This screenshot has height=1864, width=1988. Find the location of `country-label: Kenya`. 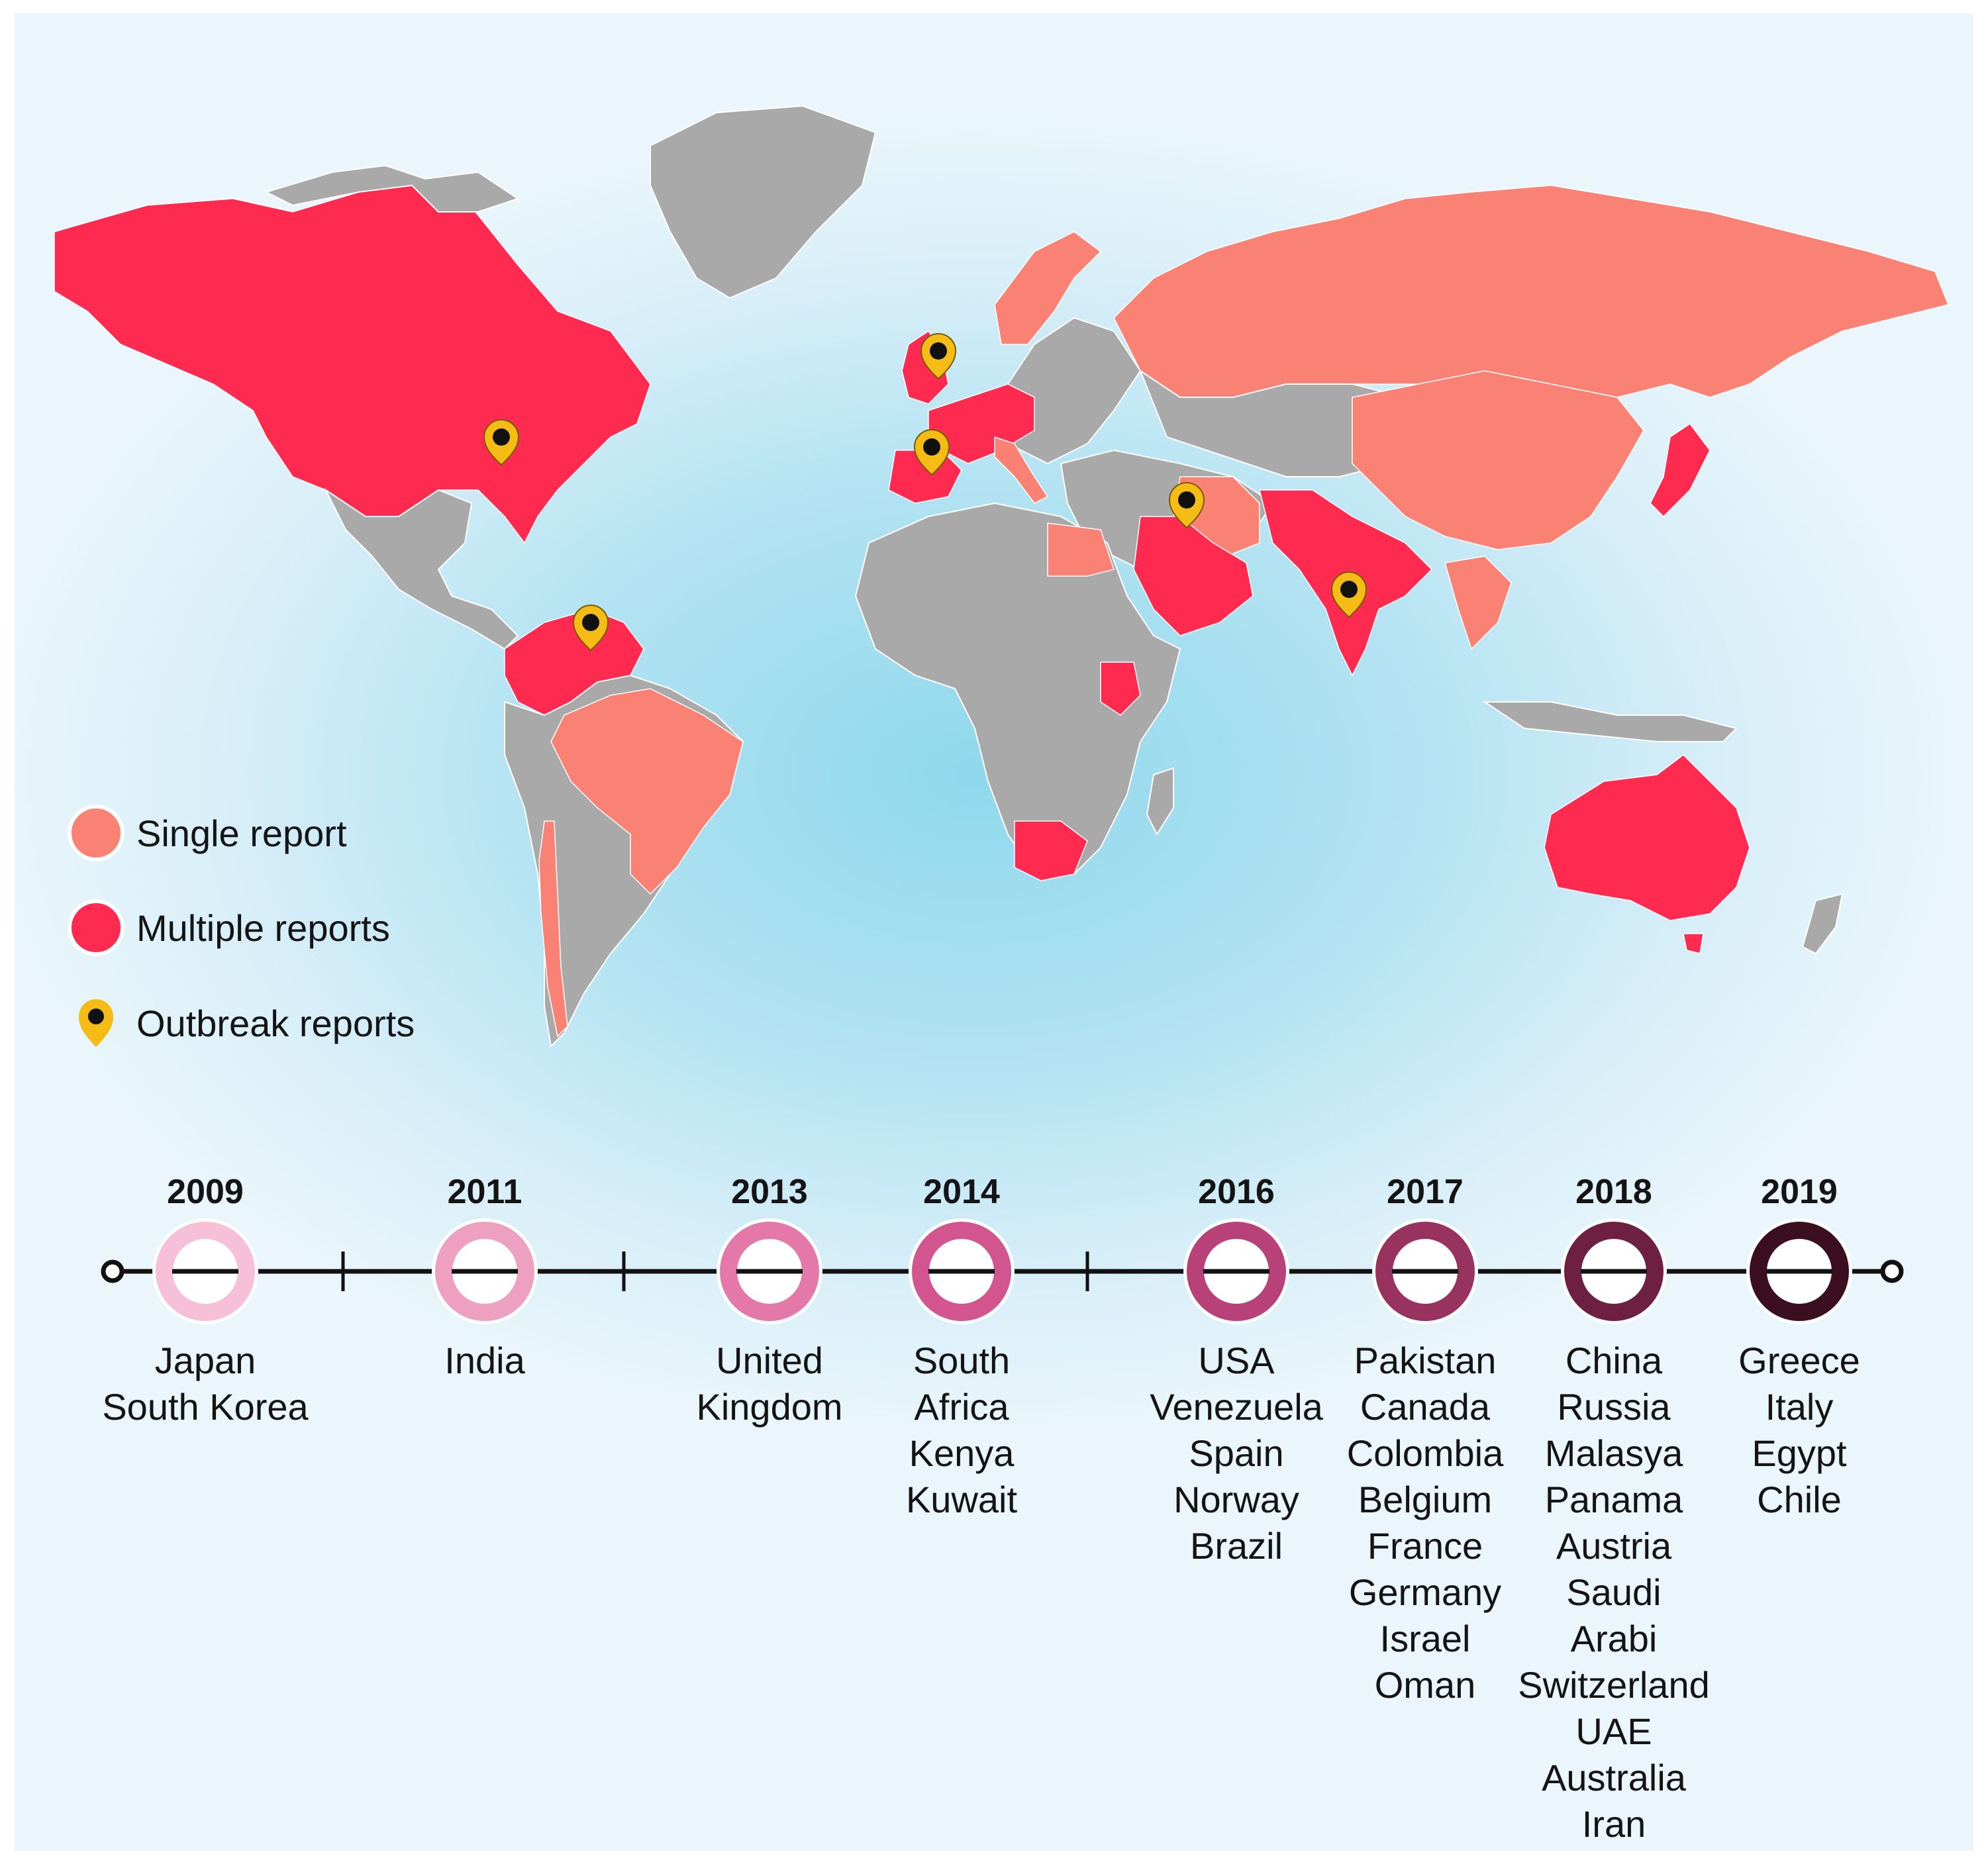

country-label: Kenya is located at coordinates (962, 1453).